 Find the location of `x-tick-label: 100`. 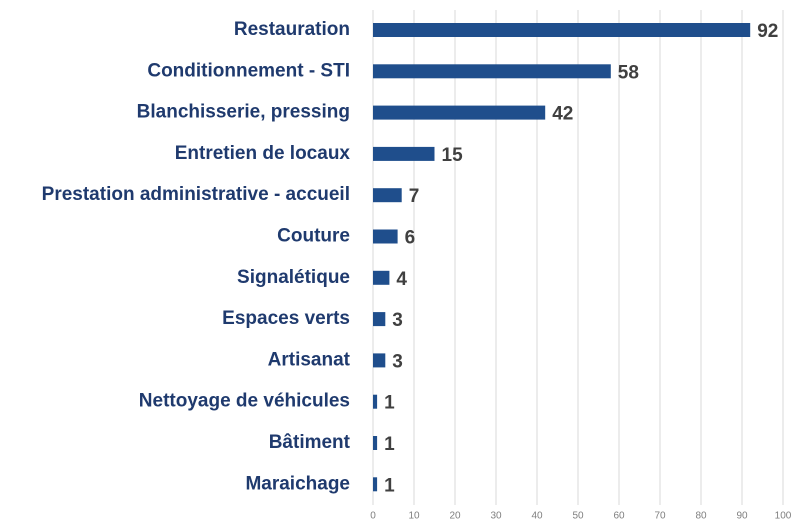

x-tick-label: 100 is located at coordinates (783, 516).